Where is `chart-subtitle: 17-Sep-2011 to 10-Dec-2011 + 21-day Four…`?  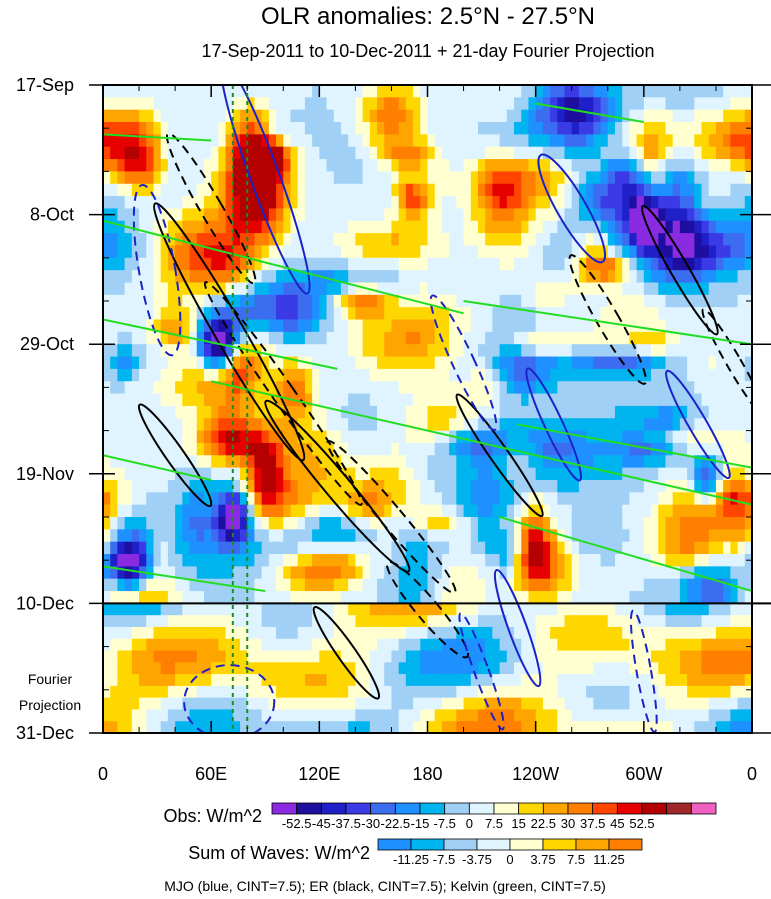 chart-subtitle: 17-Sep-2011 to 10-Dec-2011 + 21-day Four… is located at coordinates (427, 51).